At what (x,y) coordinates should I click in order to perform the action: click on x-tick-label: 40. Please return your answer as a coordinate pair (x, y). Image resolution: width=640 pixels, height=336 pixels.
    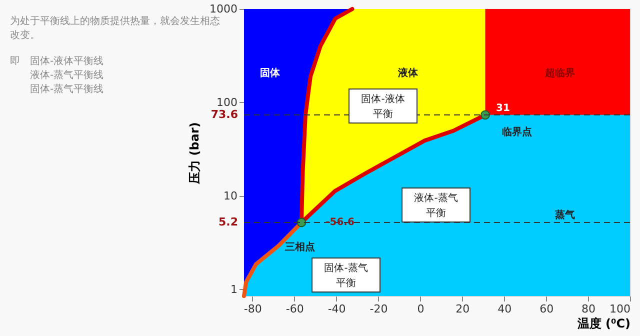
    Looking at the image, I should click on (505, 309).